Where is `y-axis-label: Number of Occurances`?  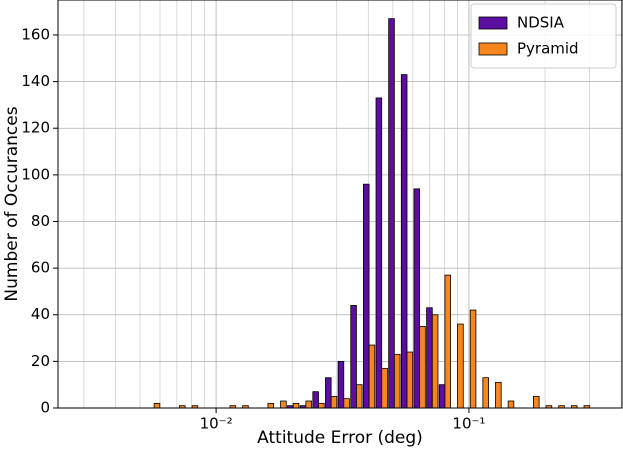 y-axis-label: Number of Occurances is located at coordinates (12, 203).